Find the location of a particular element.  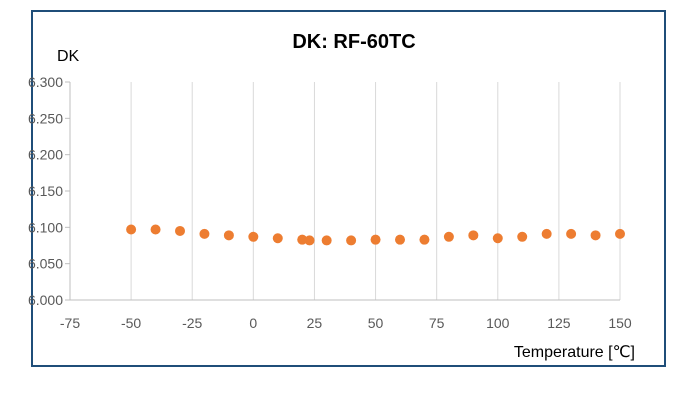

y-tick-label: 6.250 is located at coordinates (45, 118).